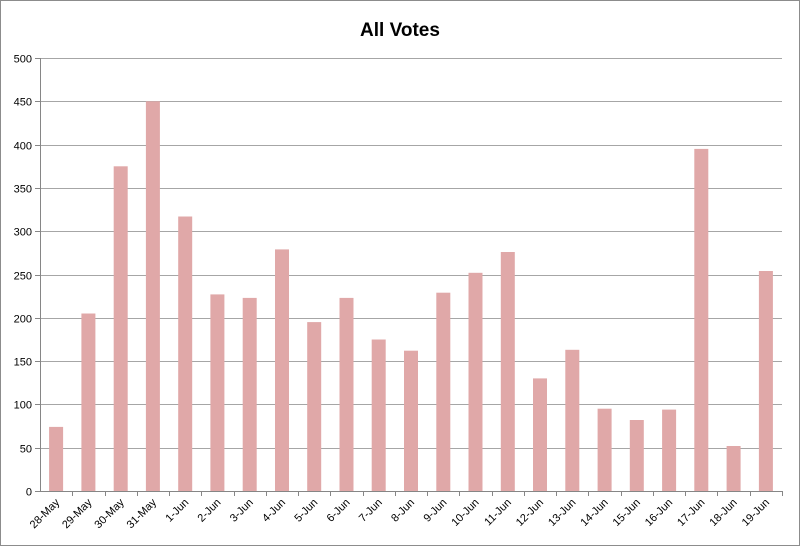 The height and width of the screenshot is (546, 800). I want to click on bar-18-Jun, so click(733, 468).